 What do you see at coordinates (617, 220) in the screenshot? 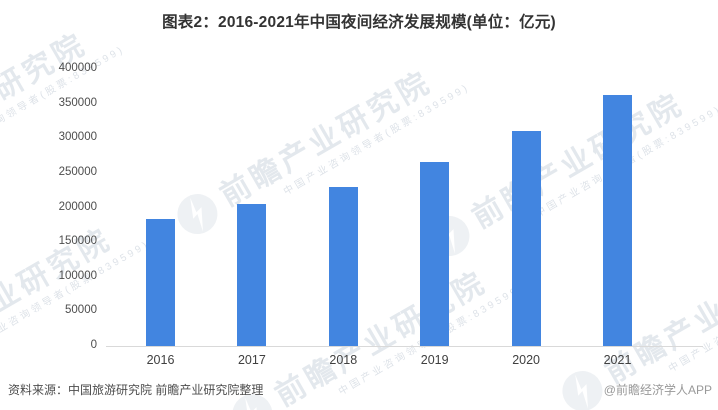
I see `bar-2021` at bounding box center [617, 220].